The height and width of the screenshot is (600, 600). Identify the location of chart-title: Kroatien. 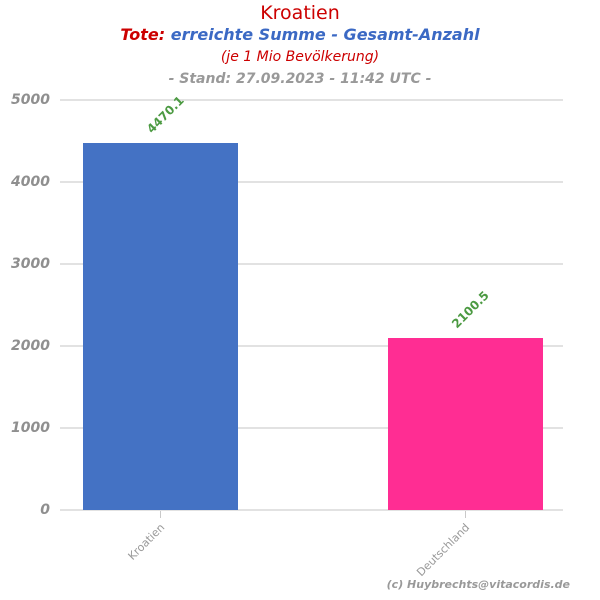
(300, 13).